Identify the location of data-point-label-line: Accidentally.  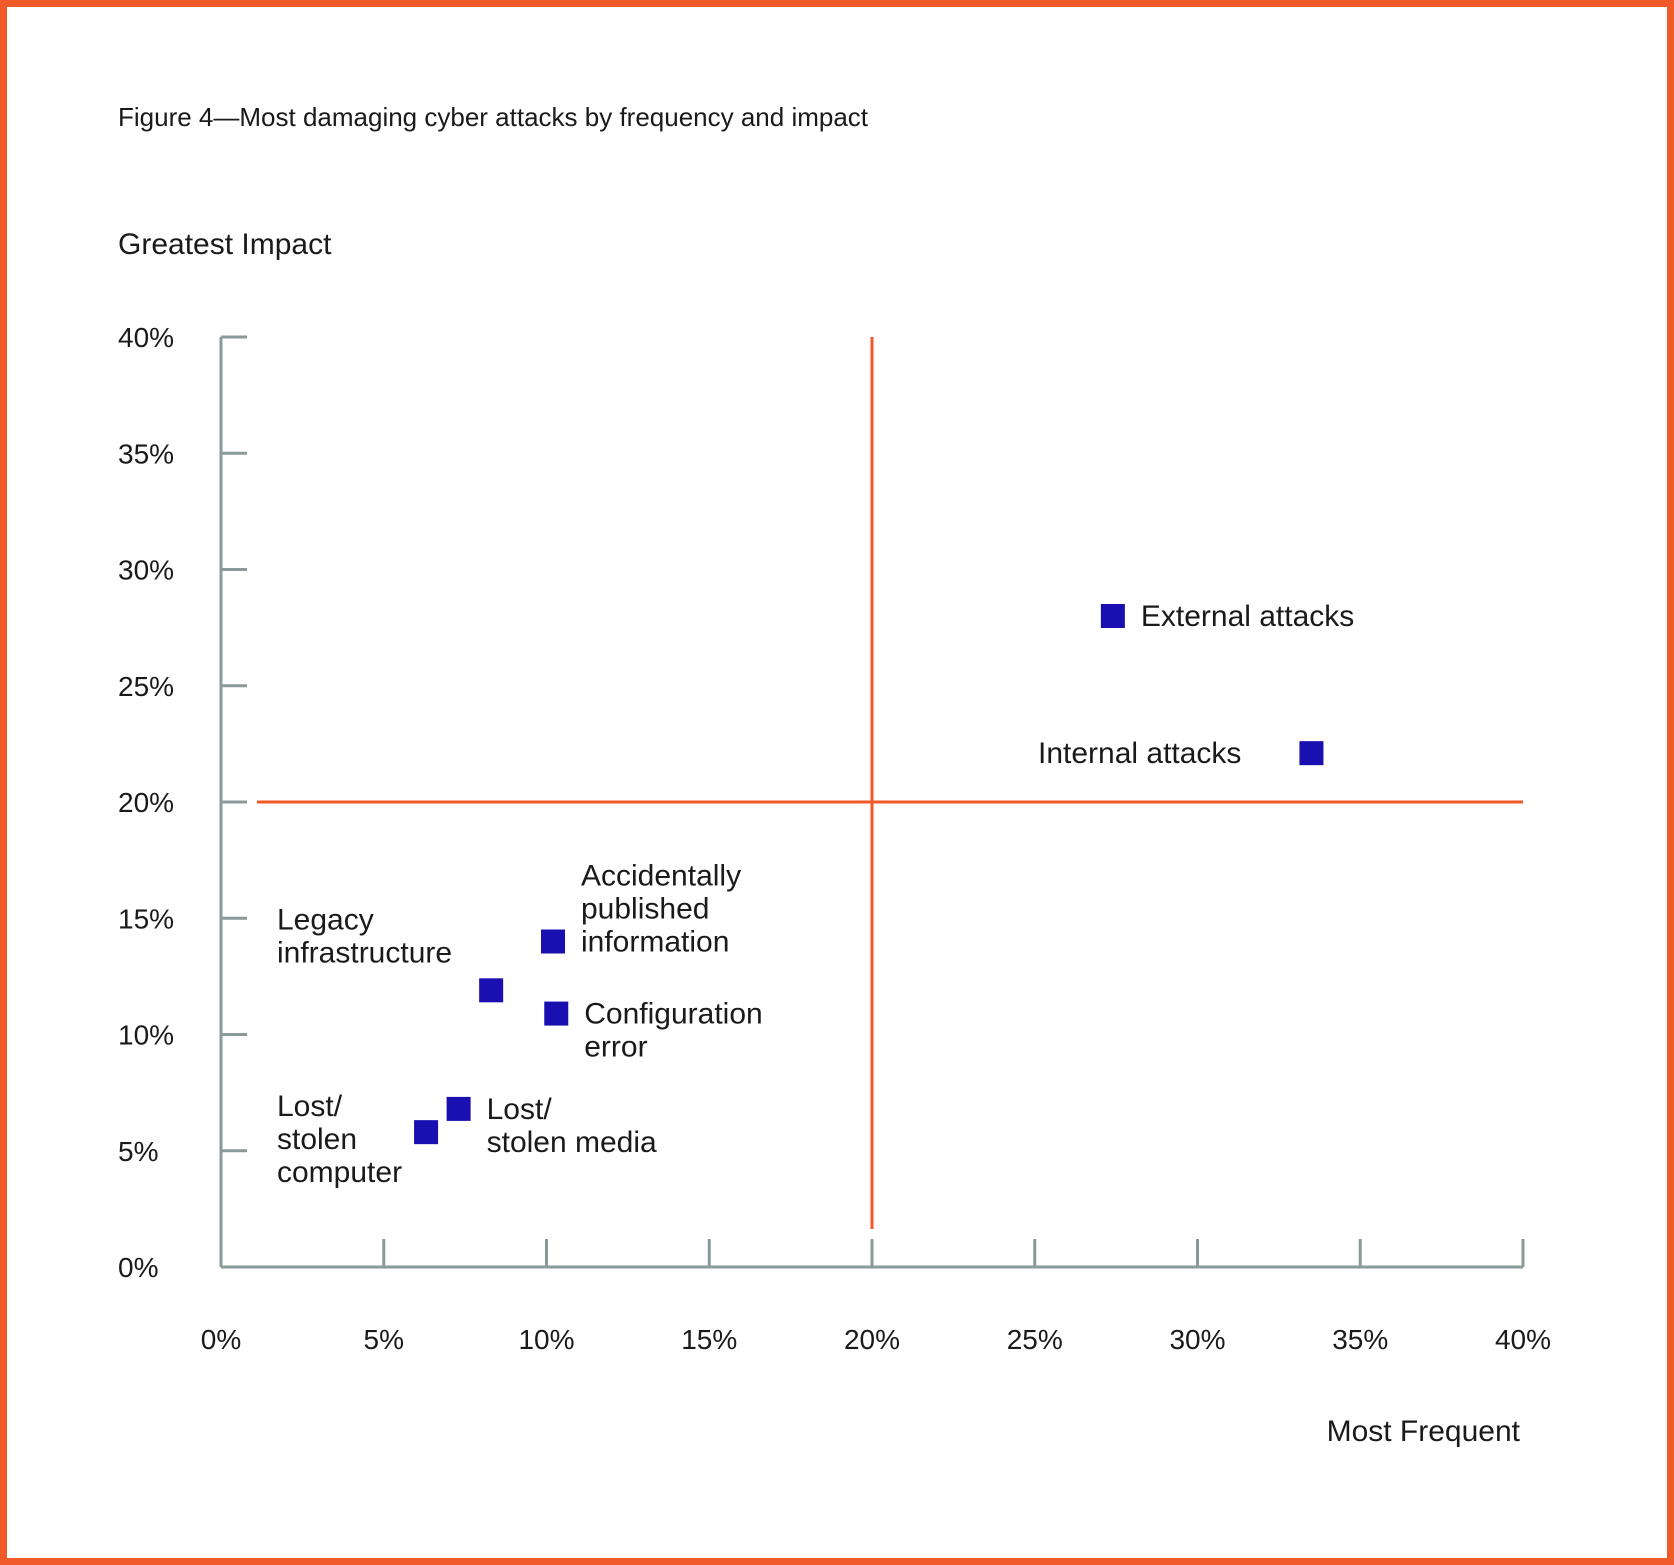
(661, 876).